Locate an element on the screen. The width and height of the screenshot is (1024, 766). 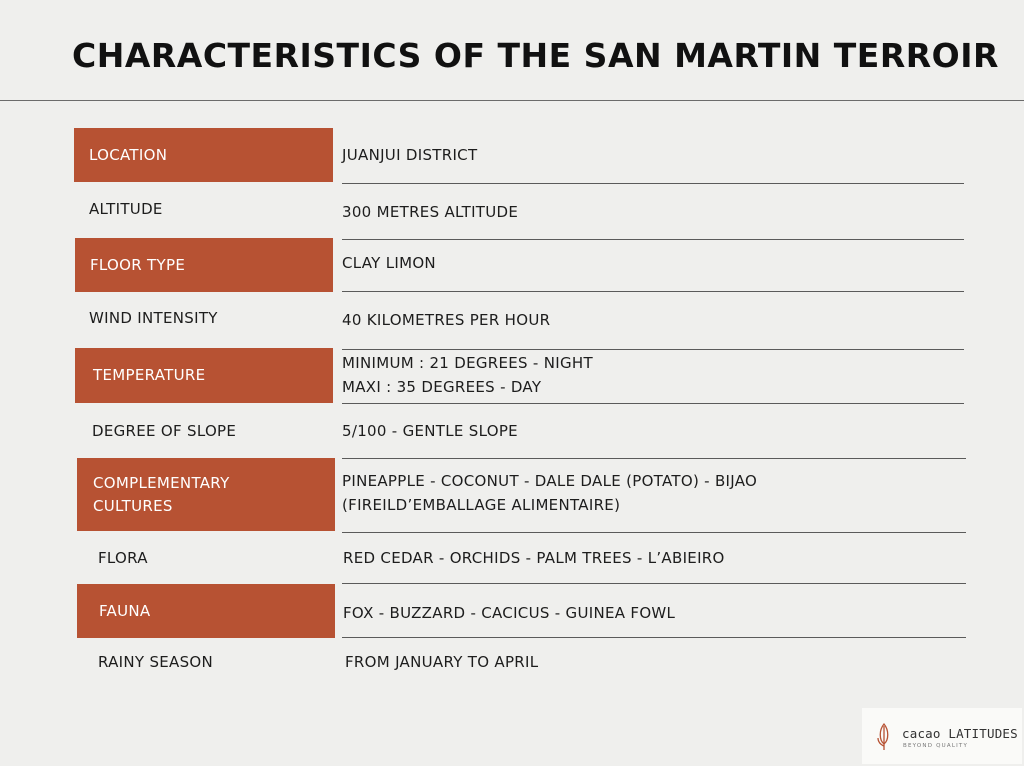
value-complementary-line2: (FIREILD’EMBALLAGE ALIMENTAIRE) is located at coordinates (481, 505).